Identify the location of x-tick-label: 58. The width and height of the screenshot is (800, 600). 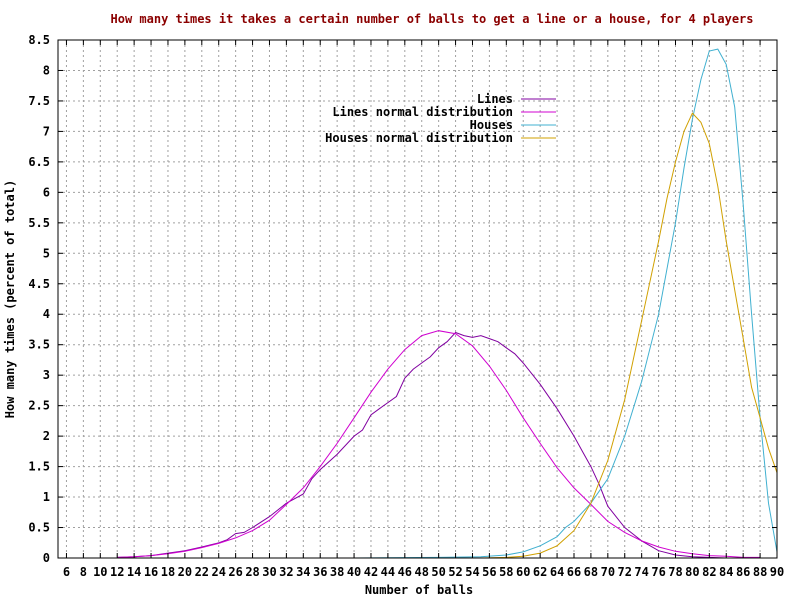
(506, 572).